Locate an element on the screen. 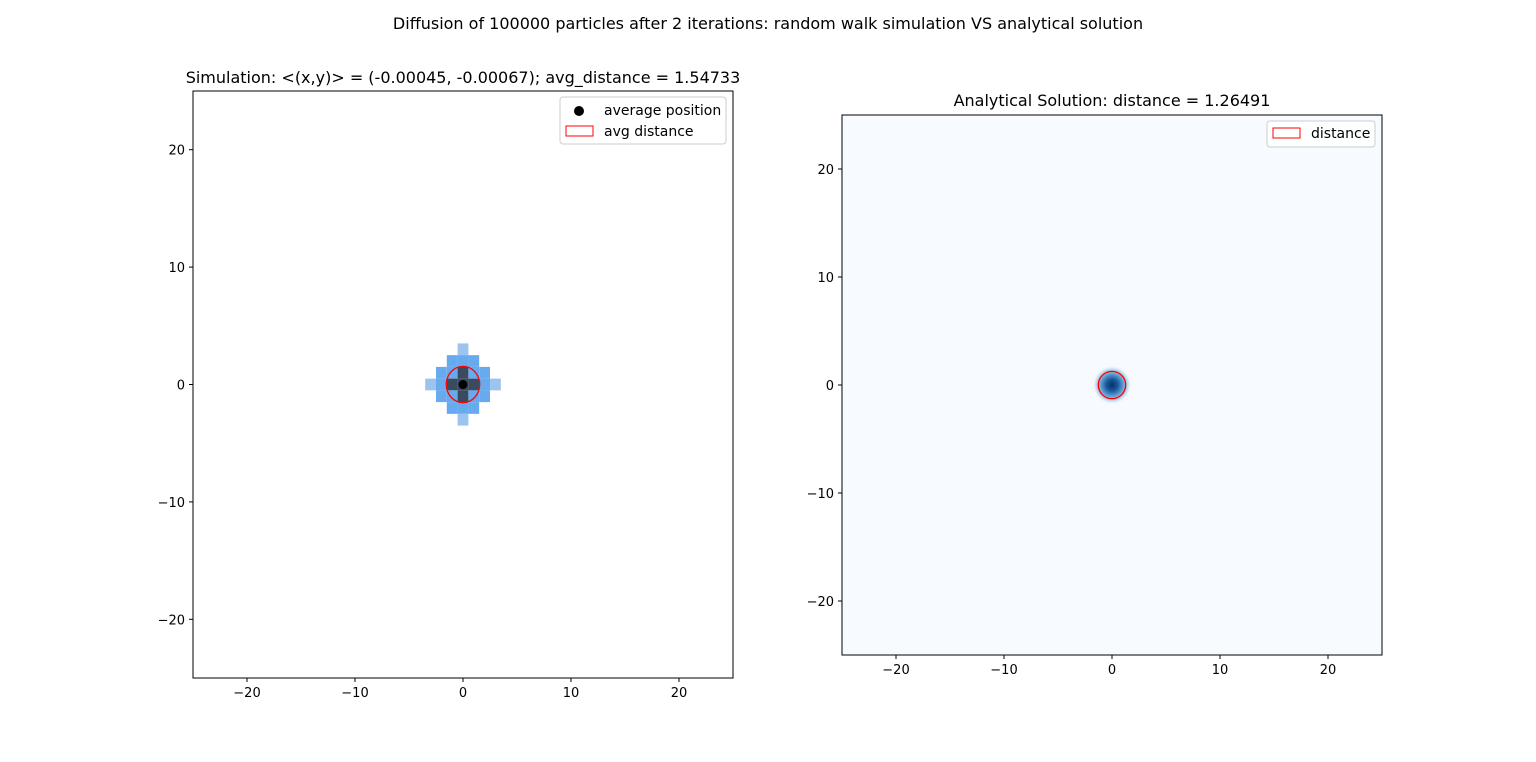  avg-distance-circle is located at coordinates (463, 384).